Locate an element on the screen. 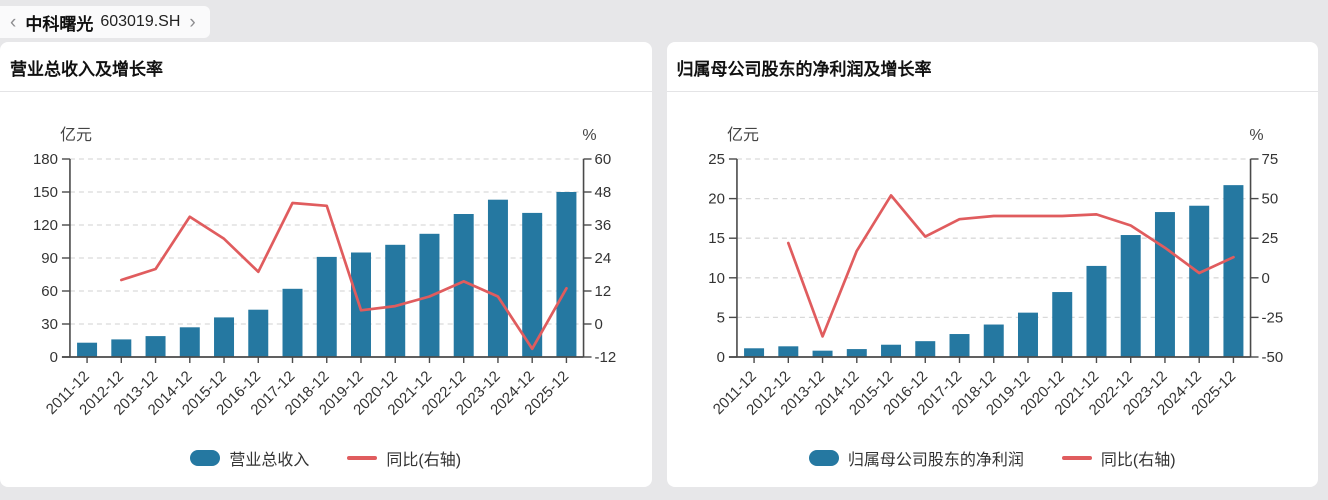 This screenshot has height=500, width=1328. stock-selector: ‹ 中科曙光 603019.SH › is located at coordinates (105, 22).